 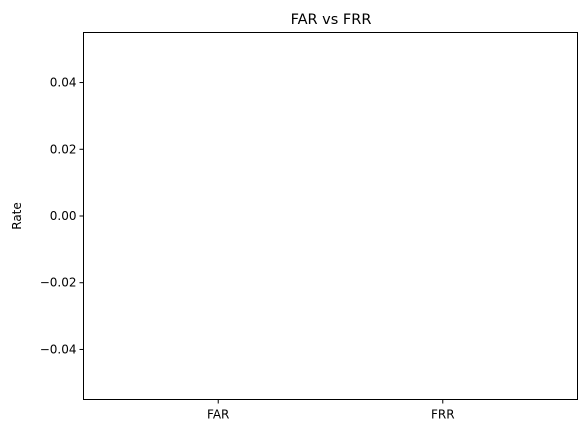 I want to click on y-tick-label: 0.00, so click(x=63, y=216).